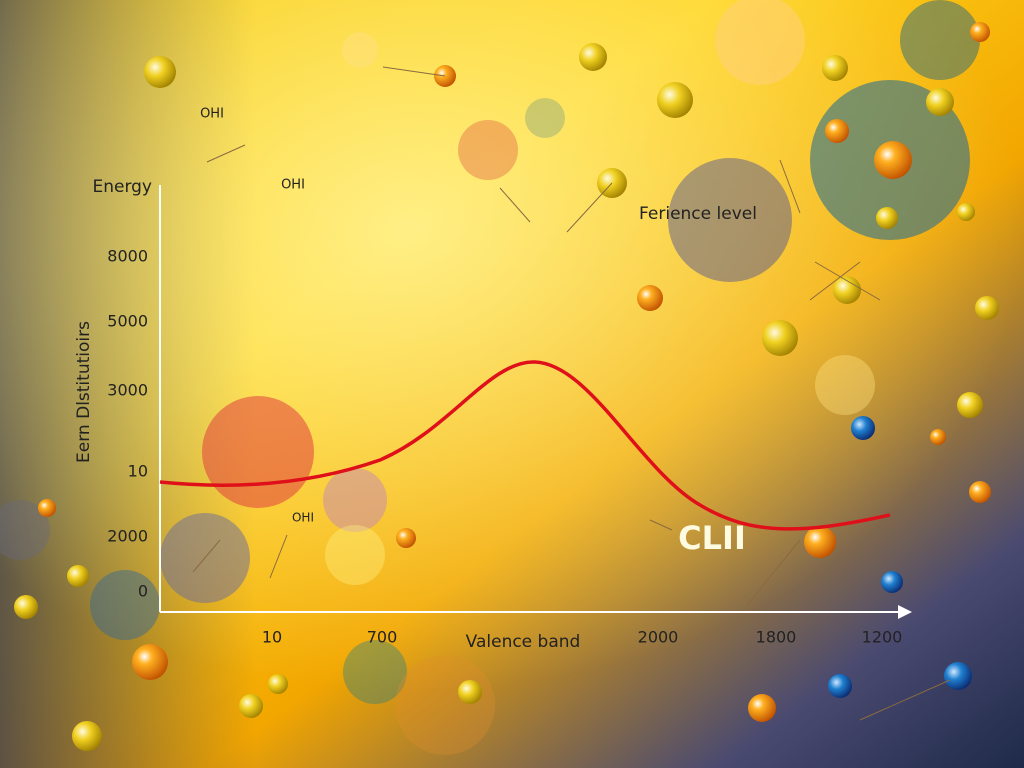 The width and height of the screenshot is (1024, 768). I want to click on x-axis-arrow, so click(905, 612).